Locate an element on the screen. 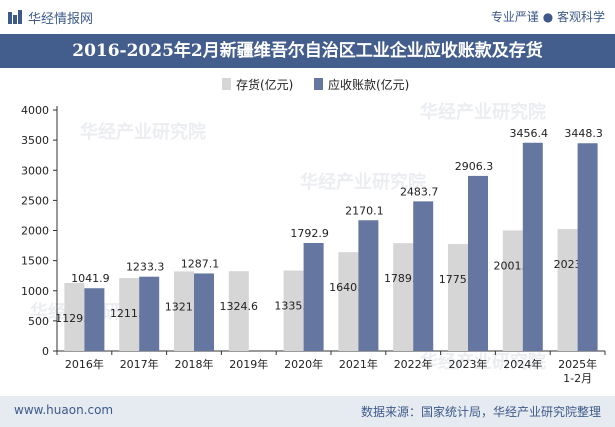 This screenshot has height=427, width=615. receivable-value-label: 2483.7 is located at coordinates (419, 191).